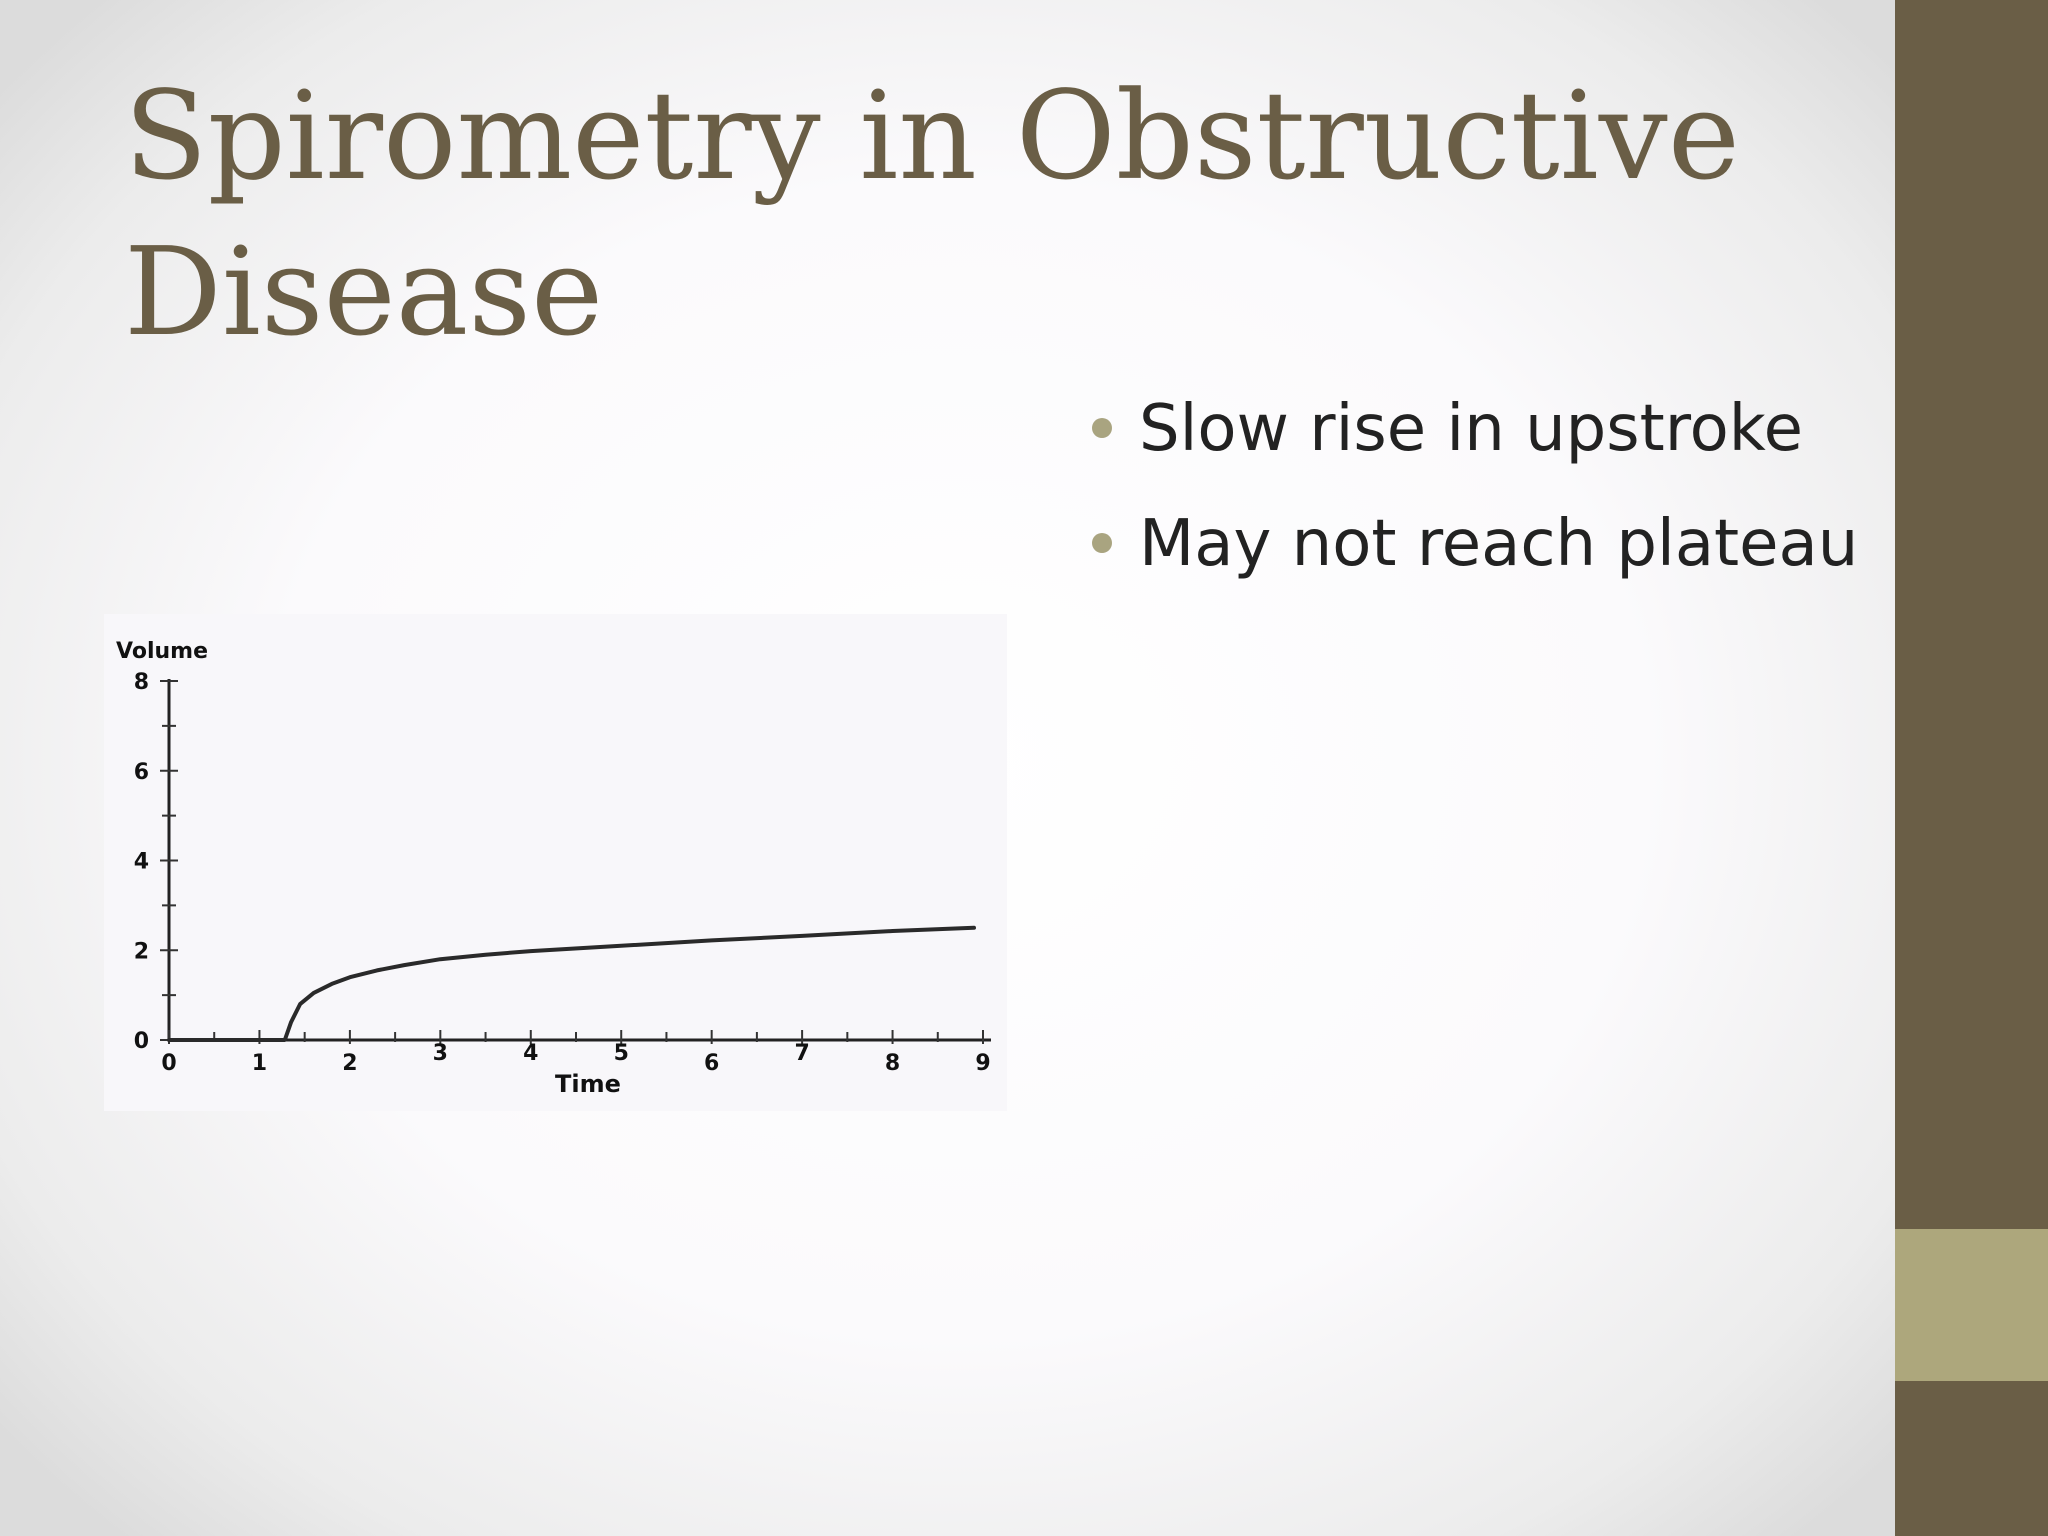 This screenshot has width=2048, height=1536. What do you see at coordinates (711, 1063) in the screenshot?
I see `x-tick-label: 6` at bounding box center [711, 1063].